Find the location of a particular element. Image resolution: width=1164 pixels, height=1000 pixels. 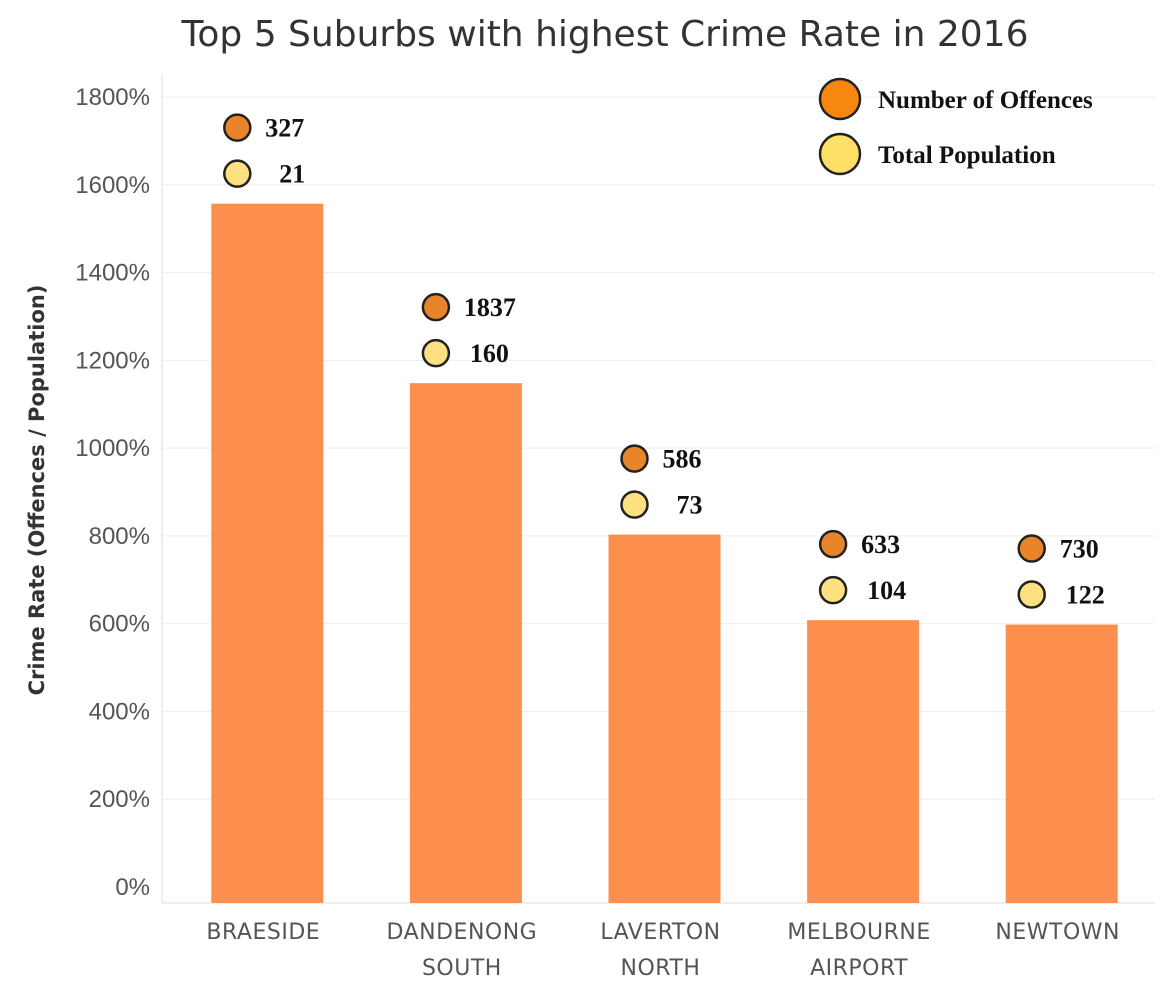

y-tick-label: 400% is located at coordinates (119, 711).